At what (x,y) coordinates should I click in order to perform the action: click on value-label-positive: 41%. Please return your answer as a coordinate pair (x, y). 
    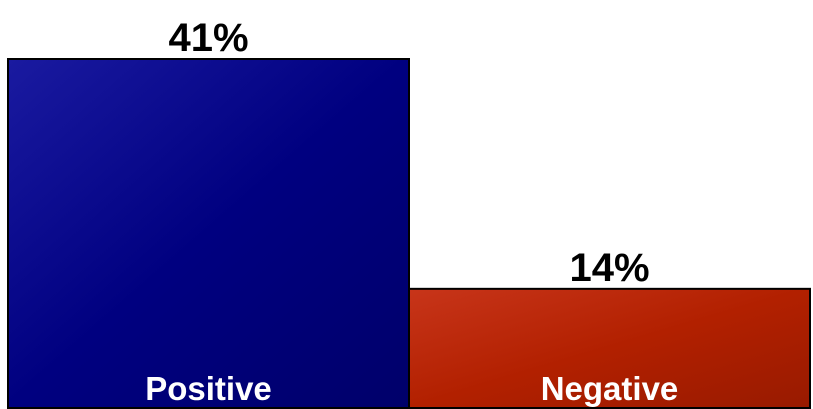
    Looking at the image, I should click on (208, 38).